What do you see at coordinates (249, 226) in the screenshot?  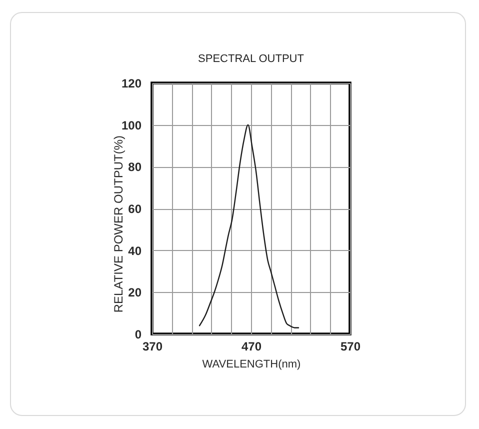 I see `line-series` at bounding box center [249, 226].